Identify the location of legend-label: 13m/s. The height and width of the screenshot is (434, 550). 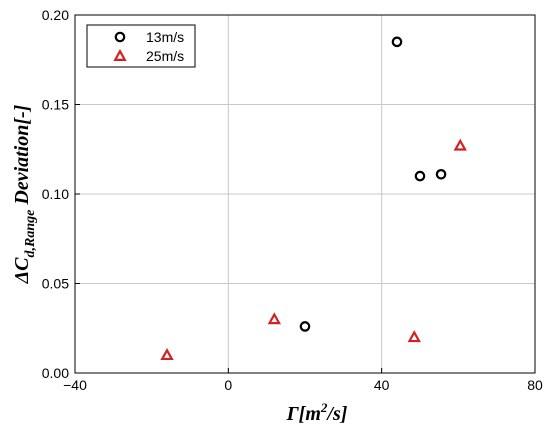
(165, 37).